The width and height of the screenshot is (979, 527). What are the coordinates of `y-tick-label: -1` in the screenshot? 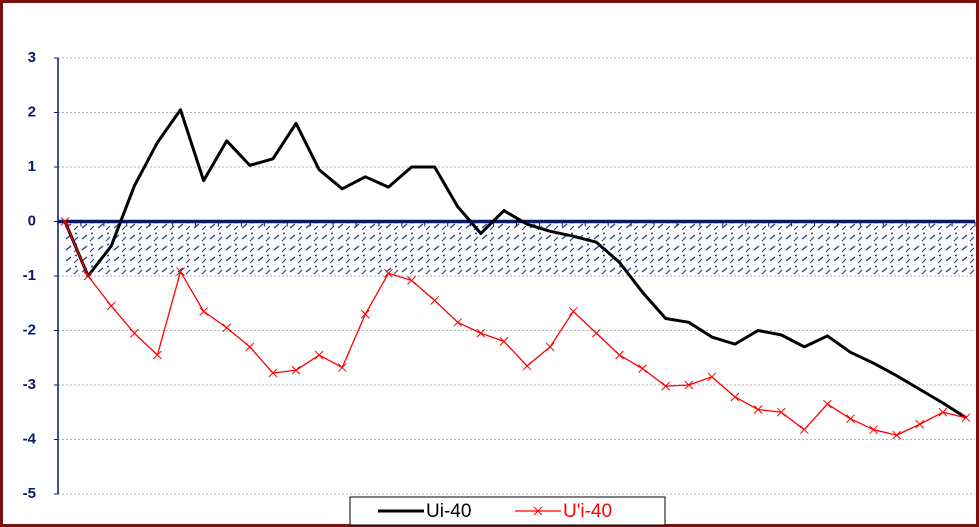 It's located at (29, 275).